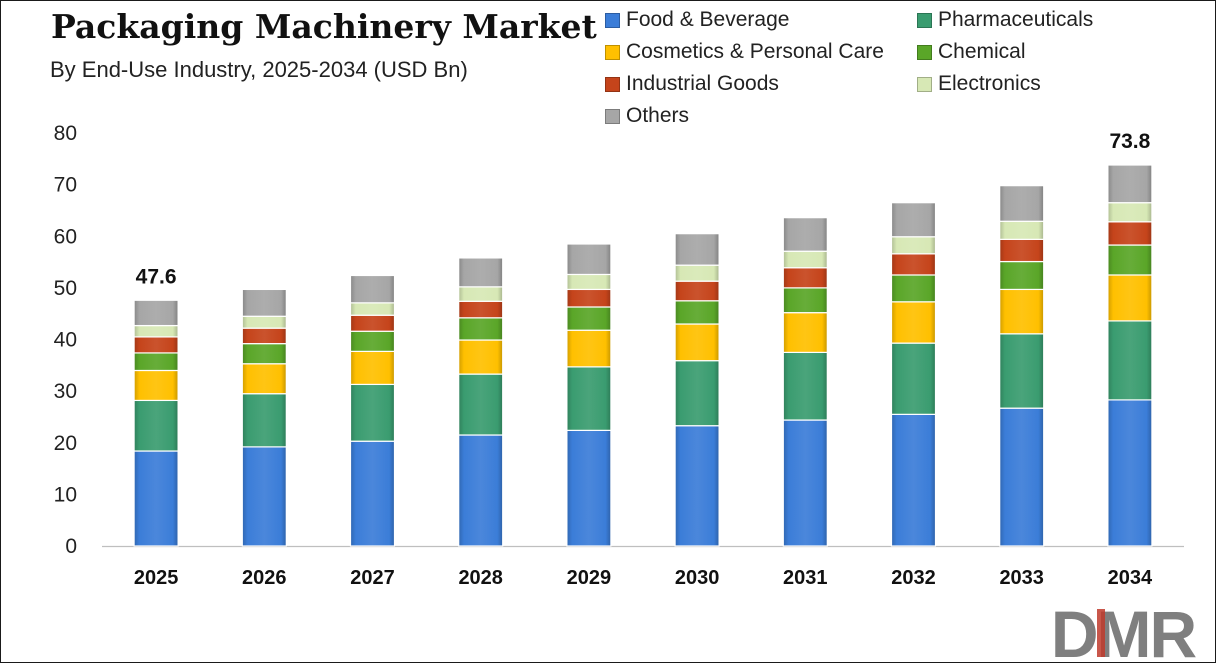 The height and width of the screenshot is (663, 1216). What do you see at coordinates (589, 578) in the screenshot?
I see `x-tick-label: 2029` at bounding box center [589, 578].